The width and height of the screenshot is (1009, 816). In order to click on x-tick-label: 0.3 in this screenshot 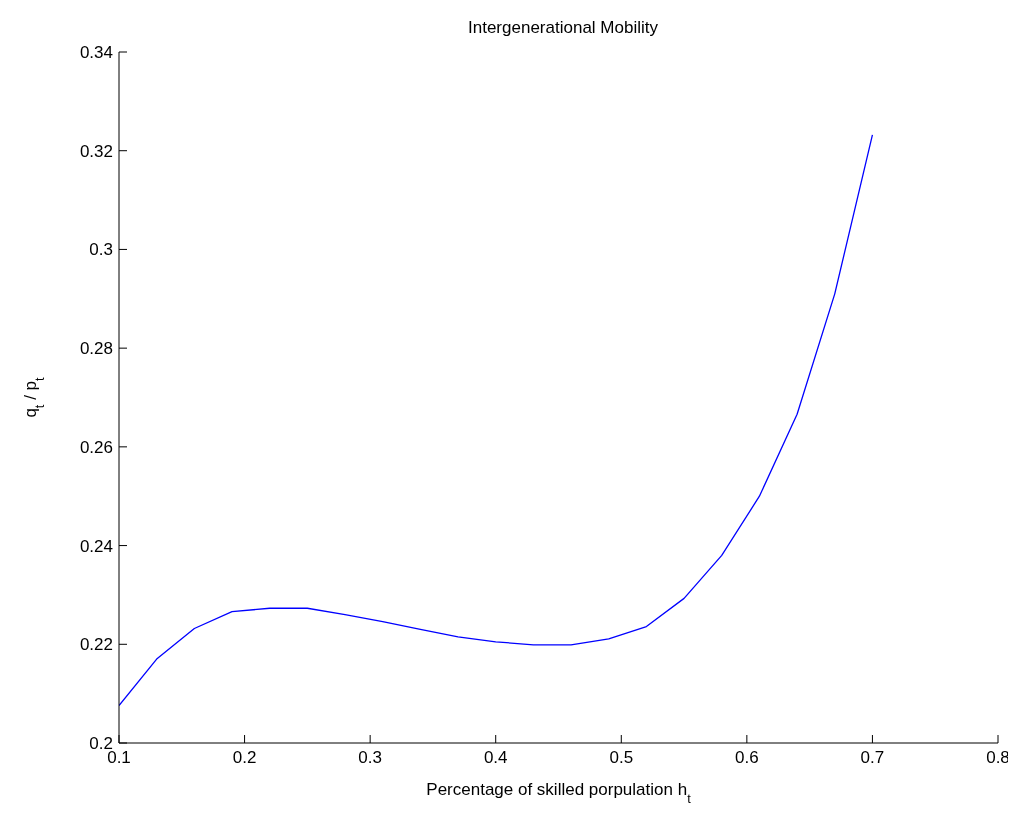, I will do `click(370, 758)`.